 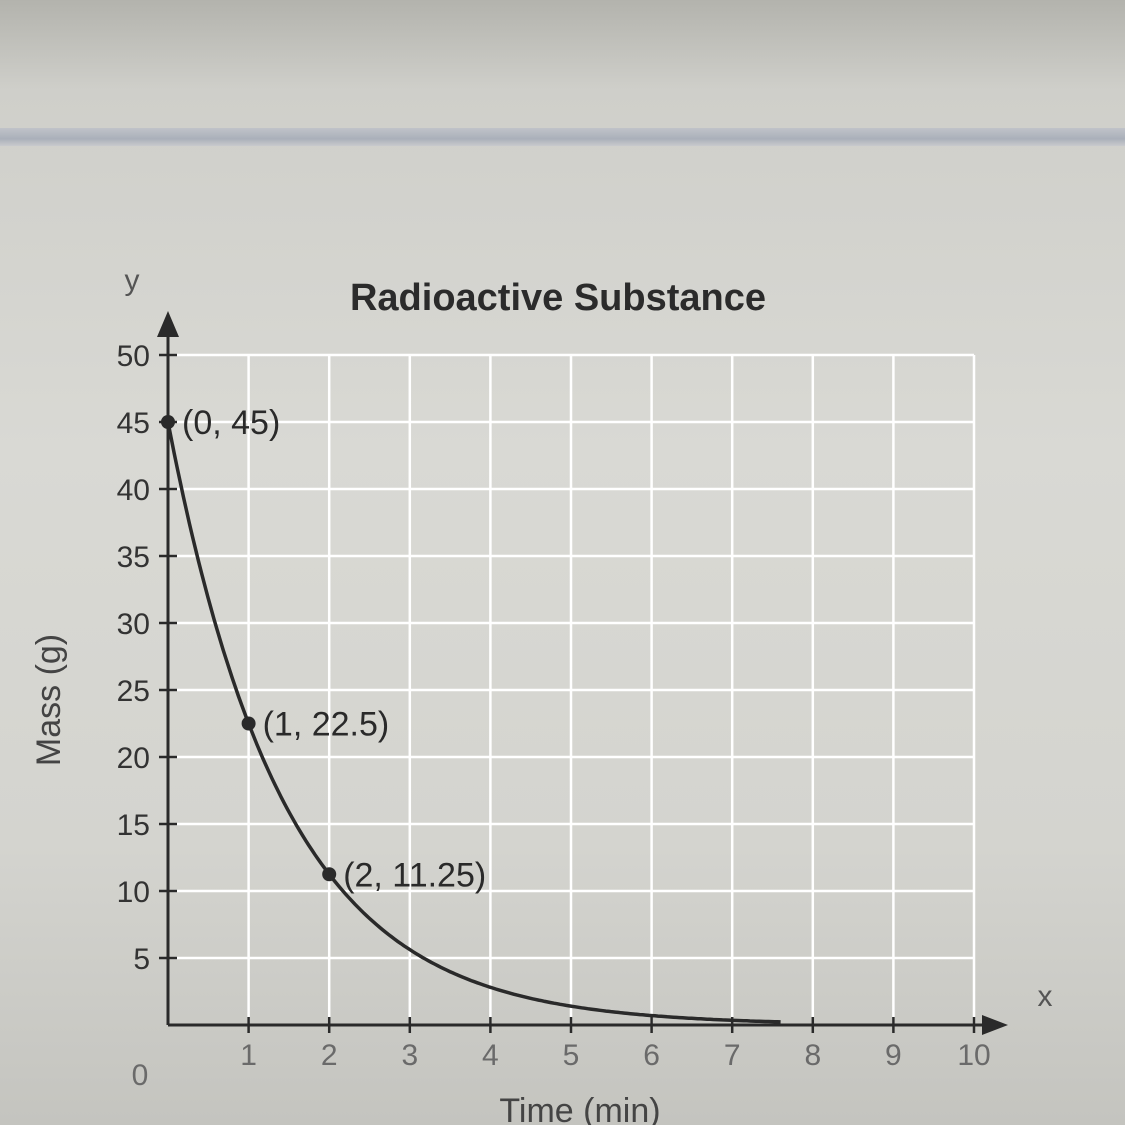 I want to click on x-tick-label-5: 5, so click(x=571, y=1055).